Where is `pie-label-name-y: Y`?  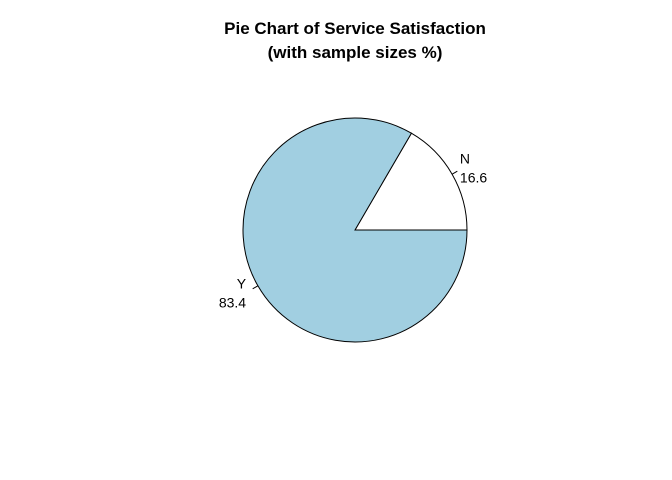
pie-label-name-y: Y is located at coordinates (242, 283).